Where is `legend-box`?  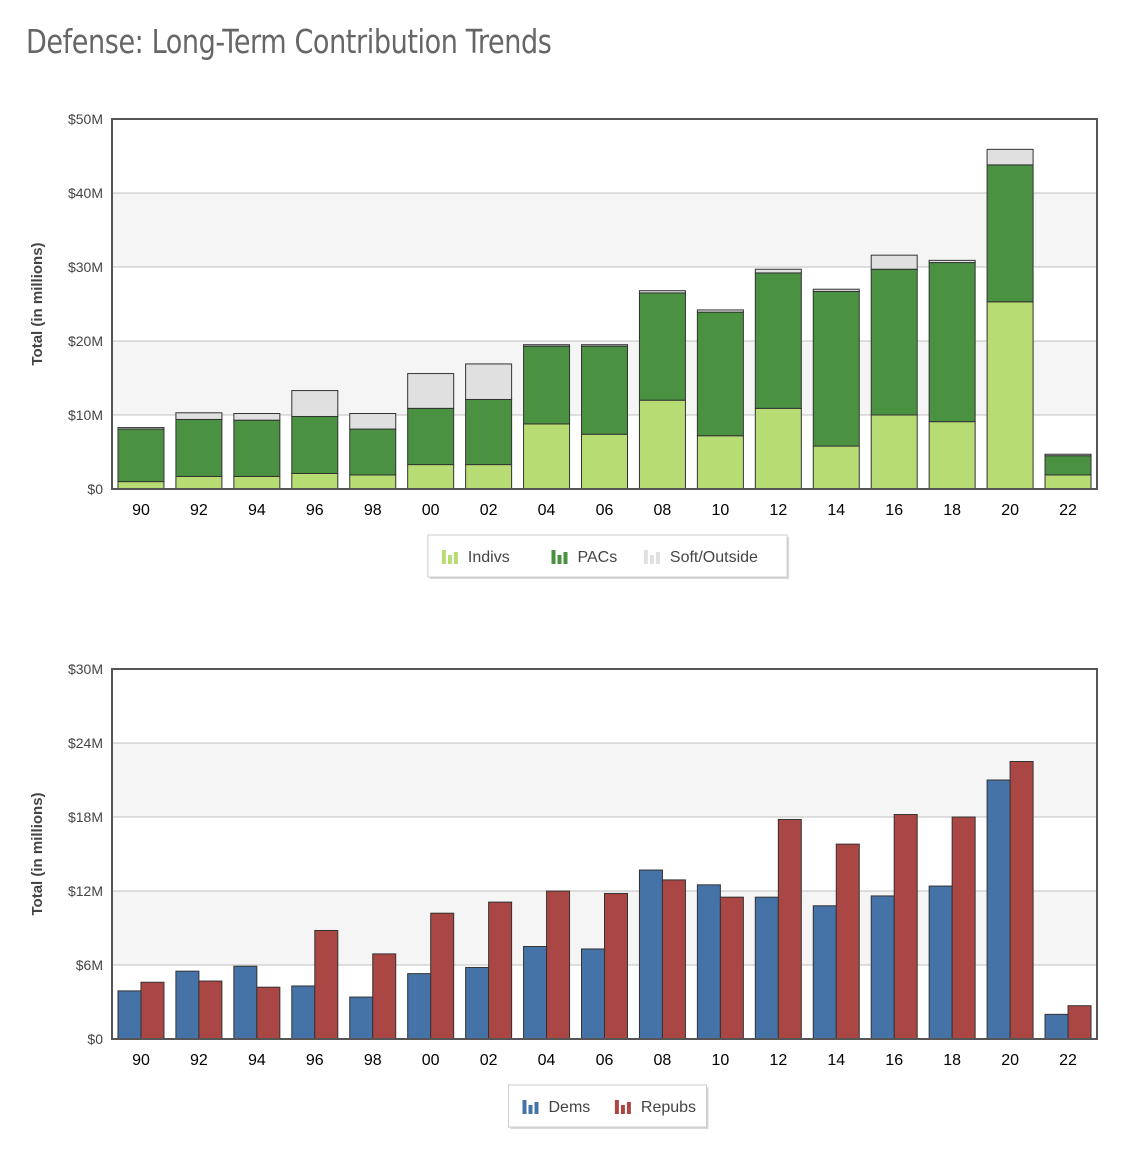 legend-box is located at coordinates (607, 556).